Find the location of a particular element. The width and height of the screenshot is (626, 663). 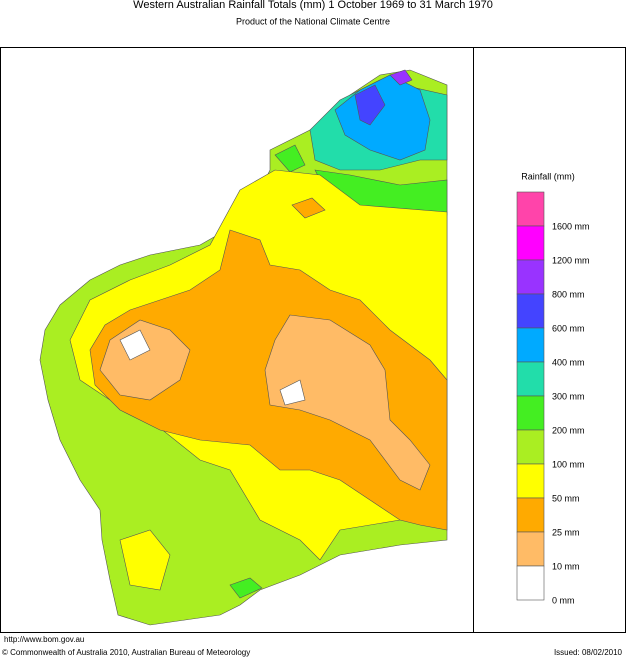

legend-label: 10 mm is located at coordinates (566, 566).